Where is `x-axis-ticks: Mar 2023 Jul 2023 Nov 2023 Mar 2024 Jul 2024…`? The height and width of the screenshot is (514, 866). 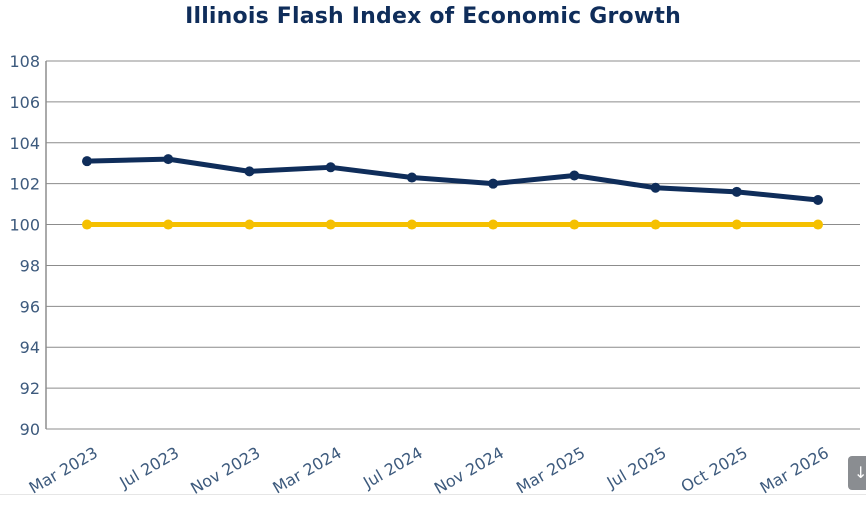 x-axis-ticks: Mar 2023 Jul 2023 Nov 2023 Mar 2024 Jul 2024… is located at coordinates (429, 470).